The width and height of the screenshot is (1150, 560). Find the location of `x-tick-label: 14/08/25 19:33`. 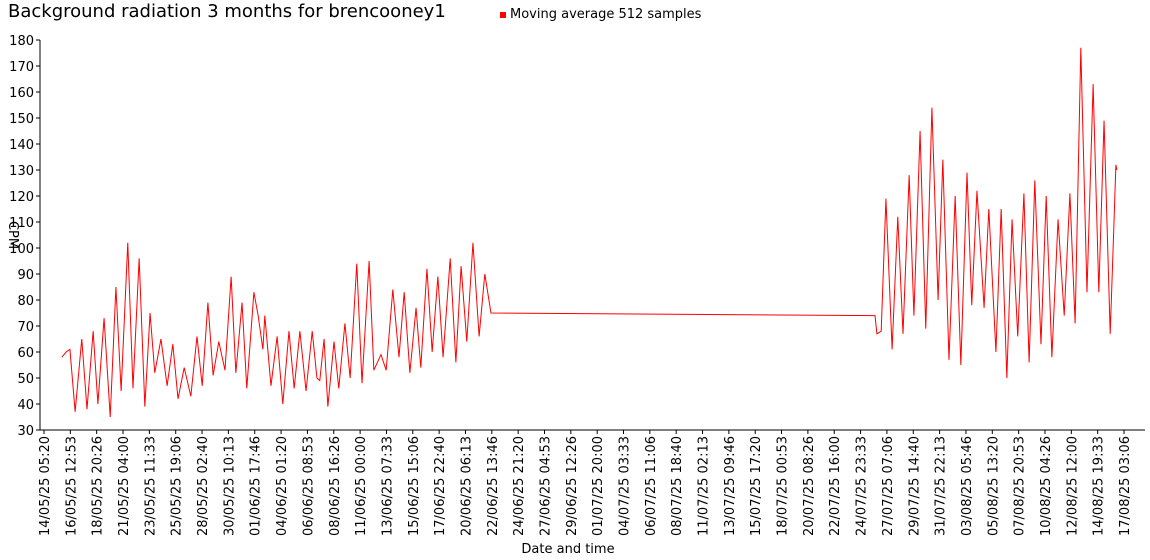

x-tick-label: 14/08/25 19:33 is located at coordinates (1099, 486).